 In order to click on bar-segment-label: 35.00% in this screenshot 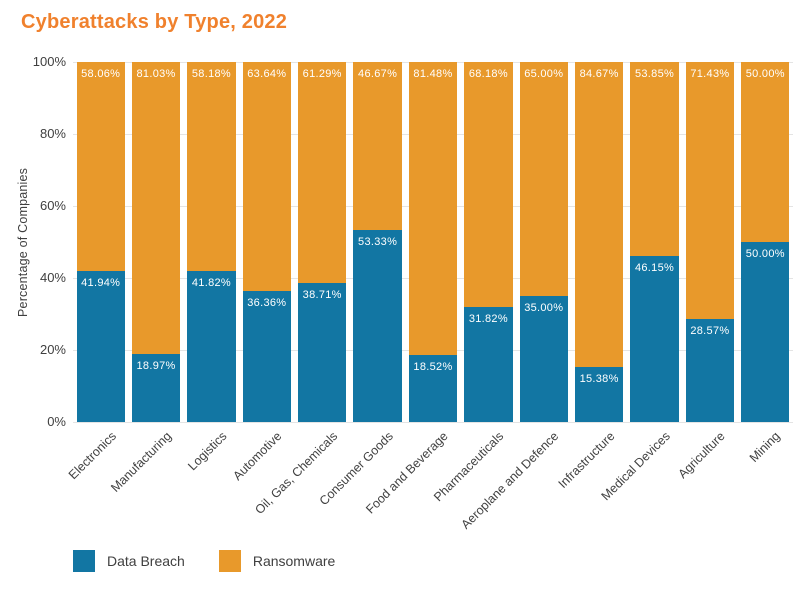, I will do `click(544, 308)`.